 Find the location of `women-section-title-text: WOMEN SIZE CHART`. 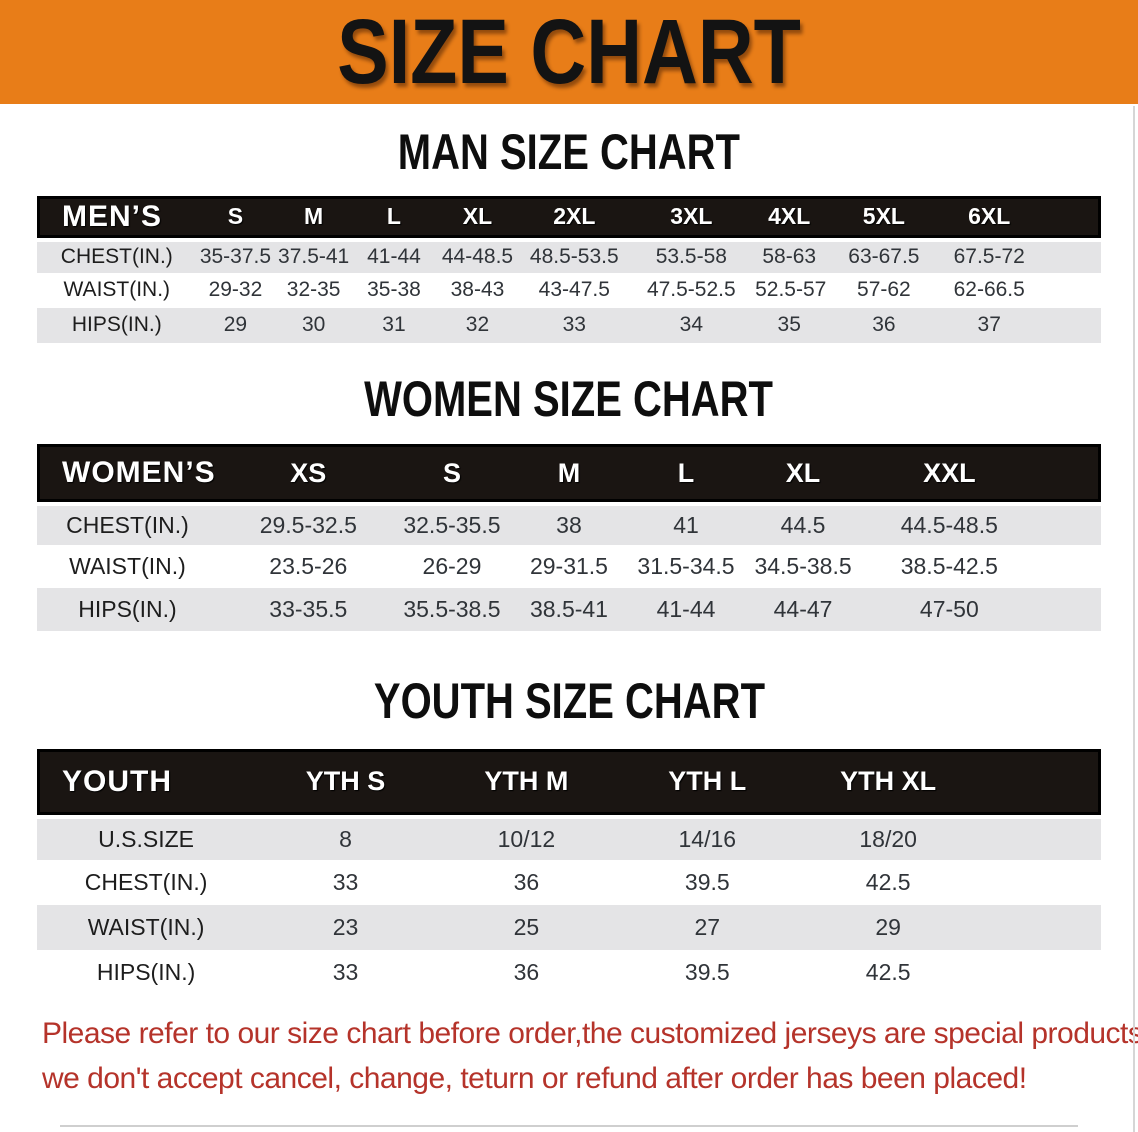

women-section-title-text: WOMEN SIZE CHART is located at coordinates (569, 398).